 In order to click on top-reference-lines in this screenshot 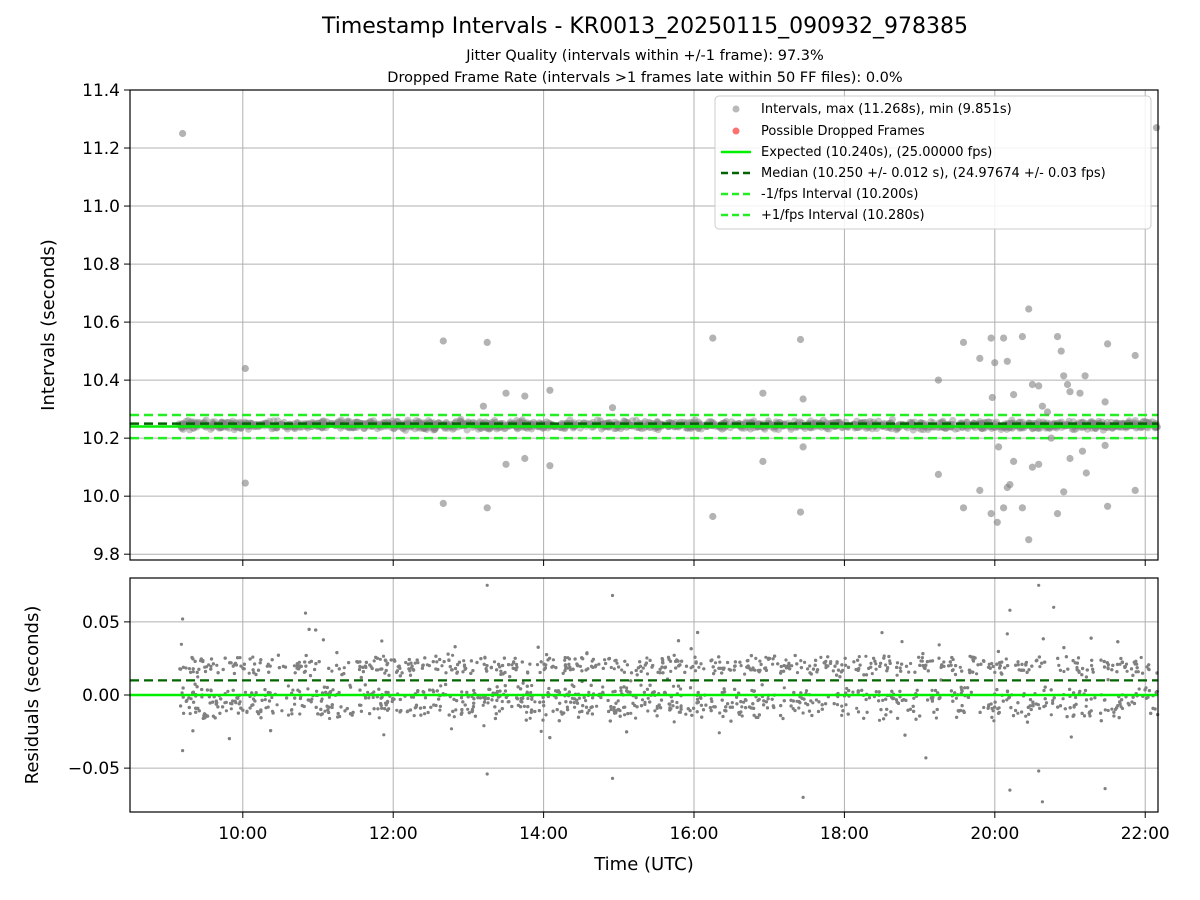, I will do `click(644, 426)`.